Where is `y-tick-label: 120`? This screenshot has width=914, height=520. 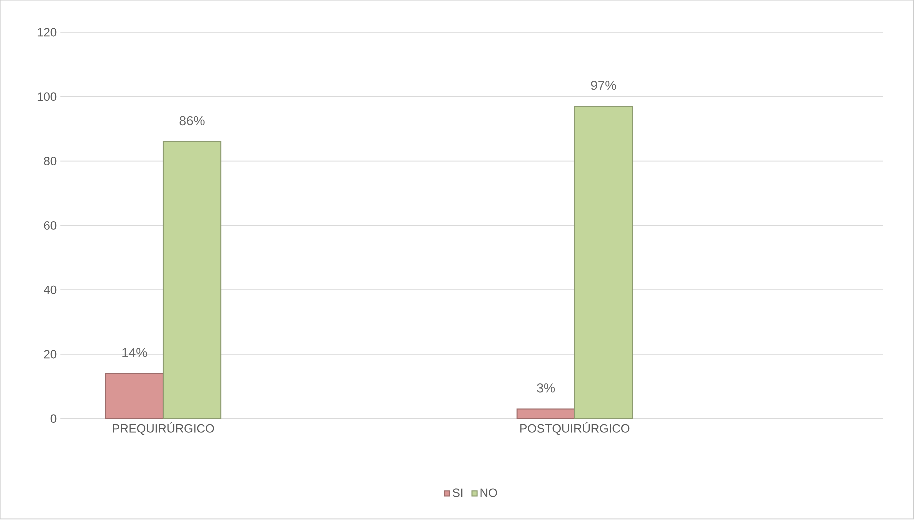
y-tick-label: 120 is located at coordinates (47, 32).